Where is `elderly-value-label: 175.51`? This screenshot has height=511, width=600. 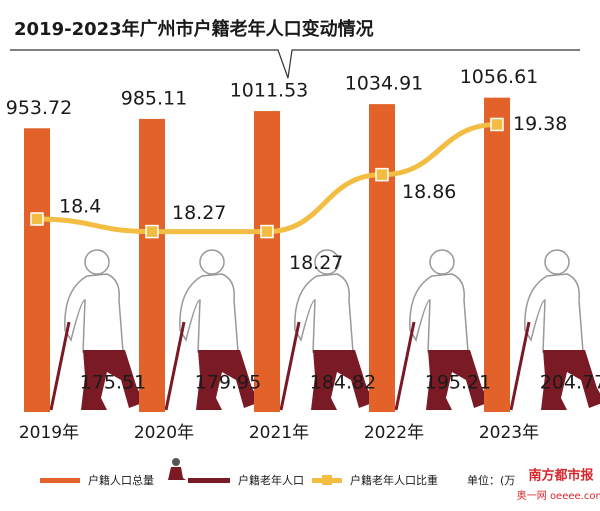
elderly-value-label: 175.51 is located at coordinates (113, 383).